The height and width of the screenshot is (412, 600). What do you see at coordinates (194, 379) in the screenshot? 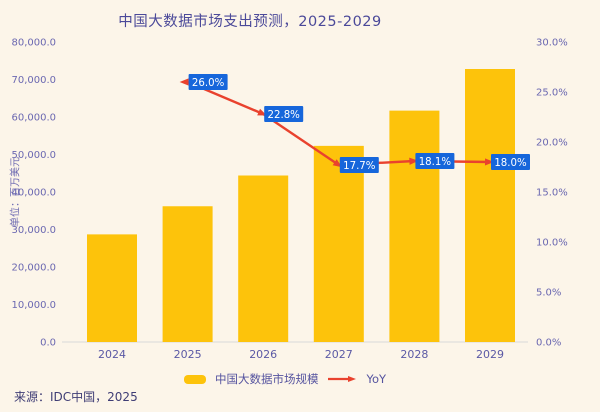
I see `legend-bar-swatch` at bounding box center [194, 379].